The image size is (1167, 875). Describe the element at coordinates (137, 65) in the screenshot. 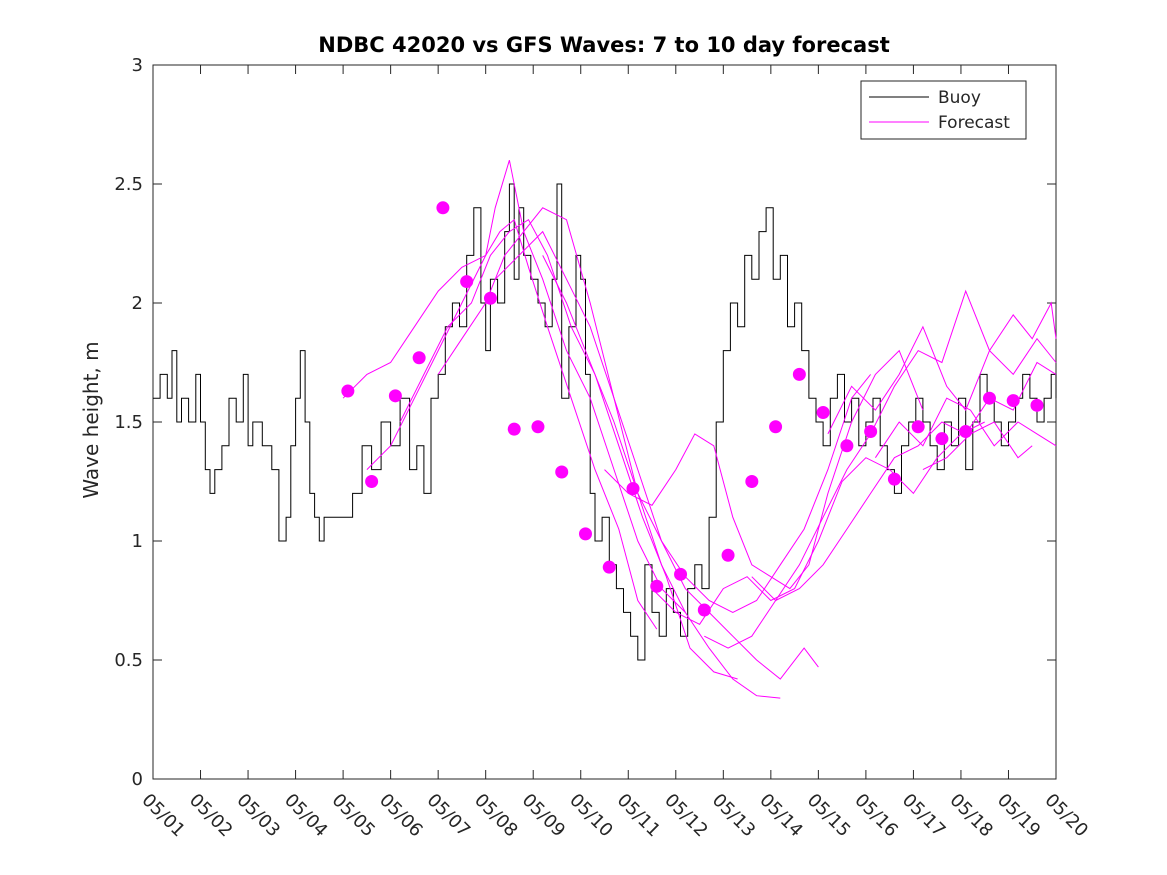

I see `y-tick-label: 3` at that location.